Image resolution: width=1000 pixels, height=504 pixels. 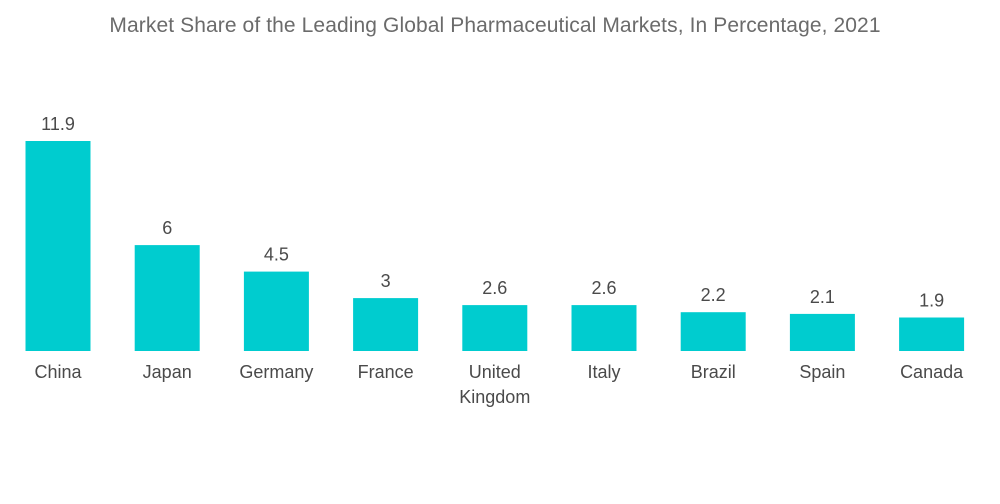 I want to click on value-label: 11.9, so click(x=58, y=124).